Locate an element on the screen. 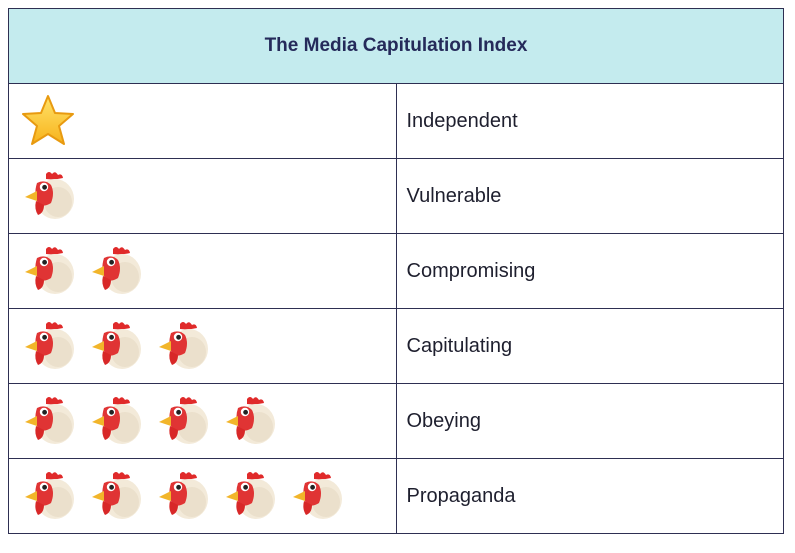 The width and height of the screenshot is (795, 553). rating-label: Obeying is located at coordinates (589, 421).